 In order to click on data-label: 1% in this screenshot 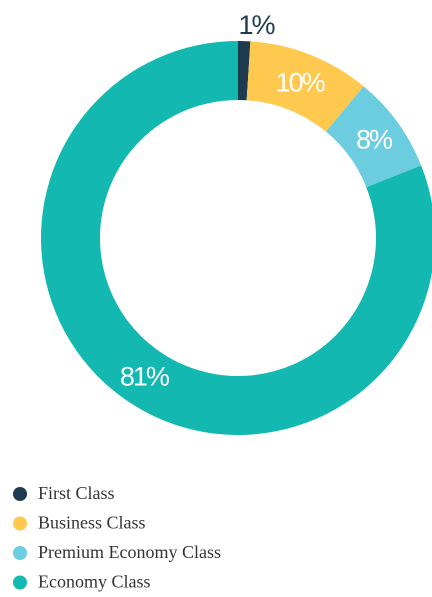, I will do `click(256, 25)`.